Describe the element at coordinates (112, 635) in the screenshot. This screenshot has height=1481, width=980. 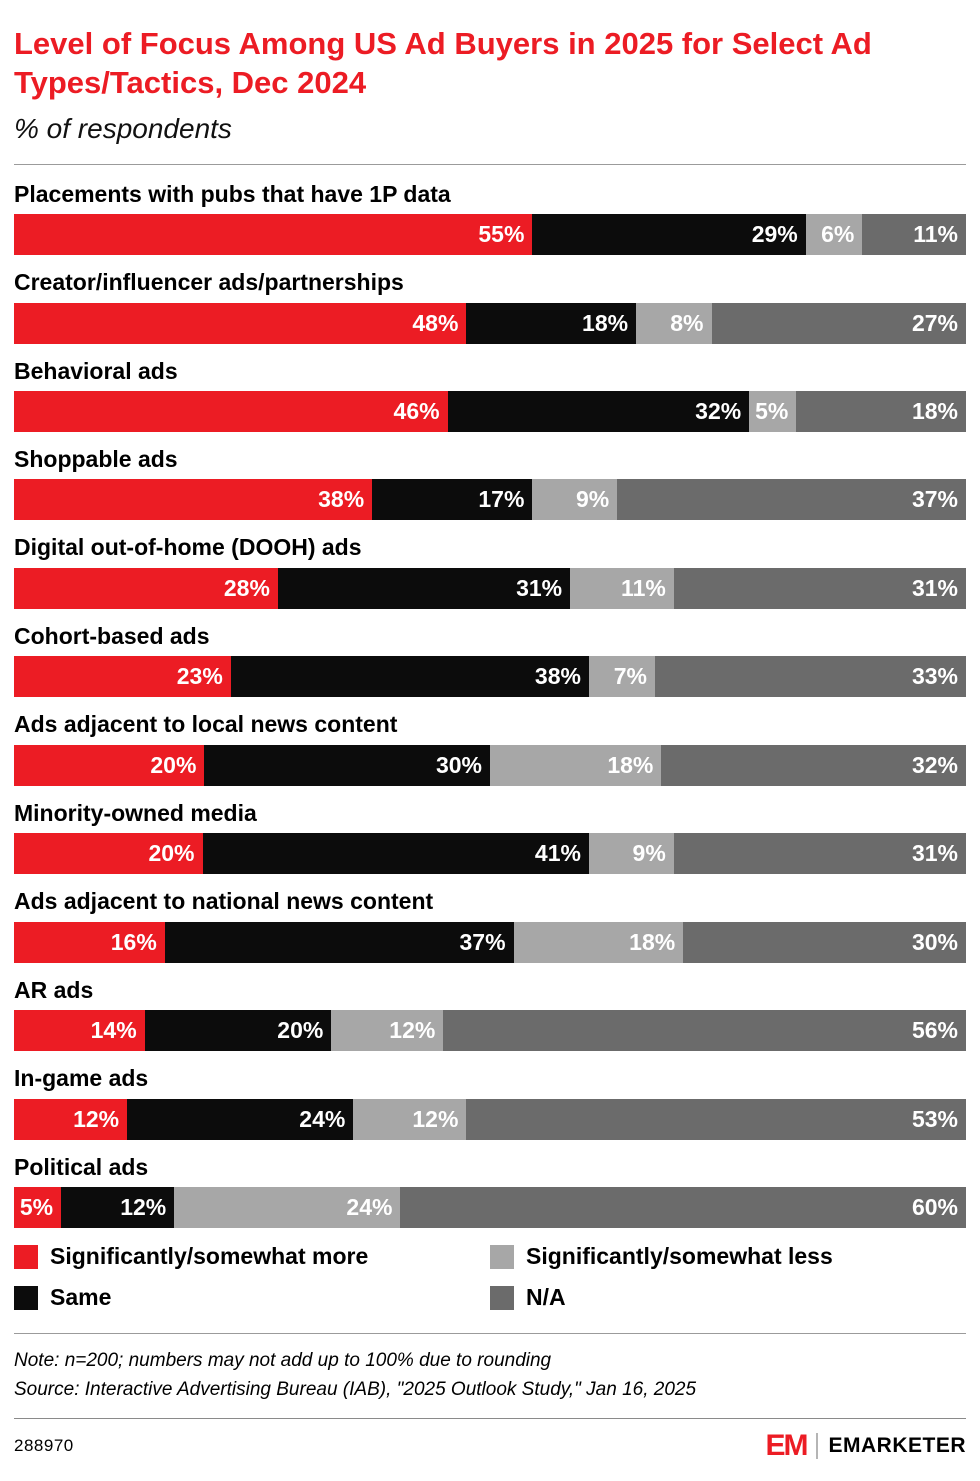
I see `category-label: Cohort-based ads` at that location.